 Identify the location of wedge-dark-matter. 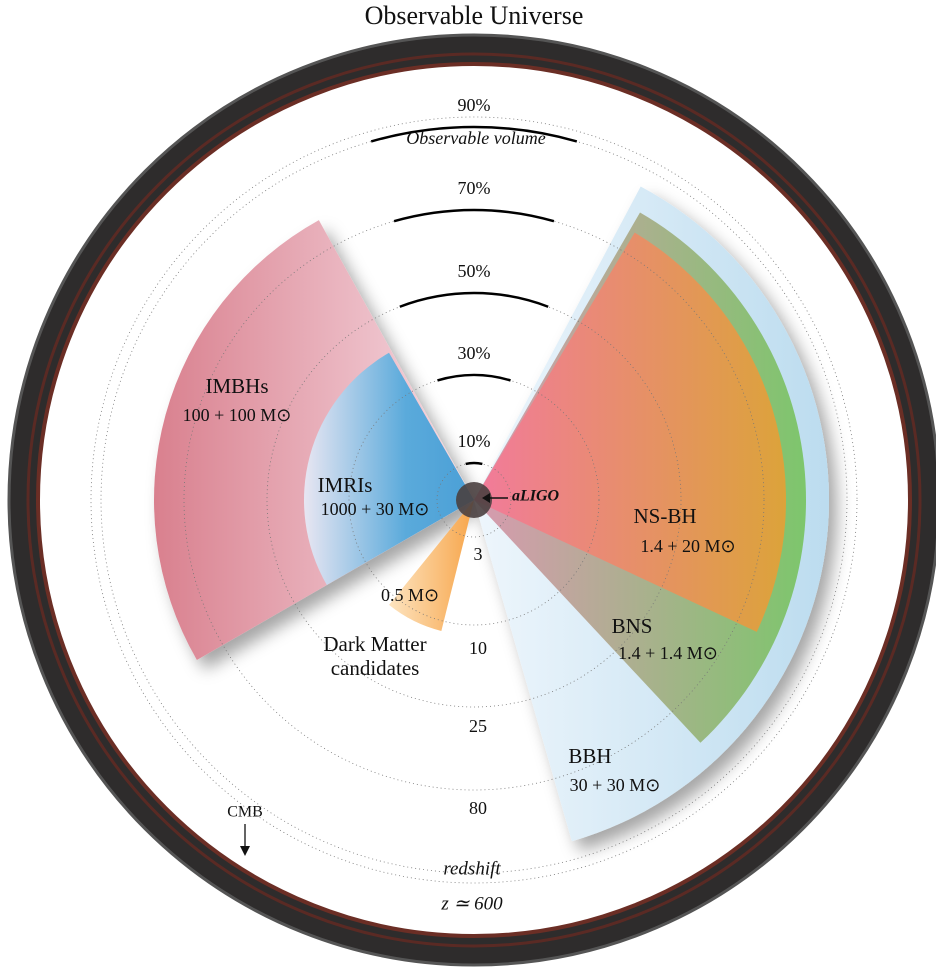
(431, 565).